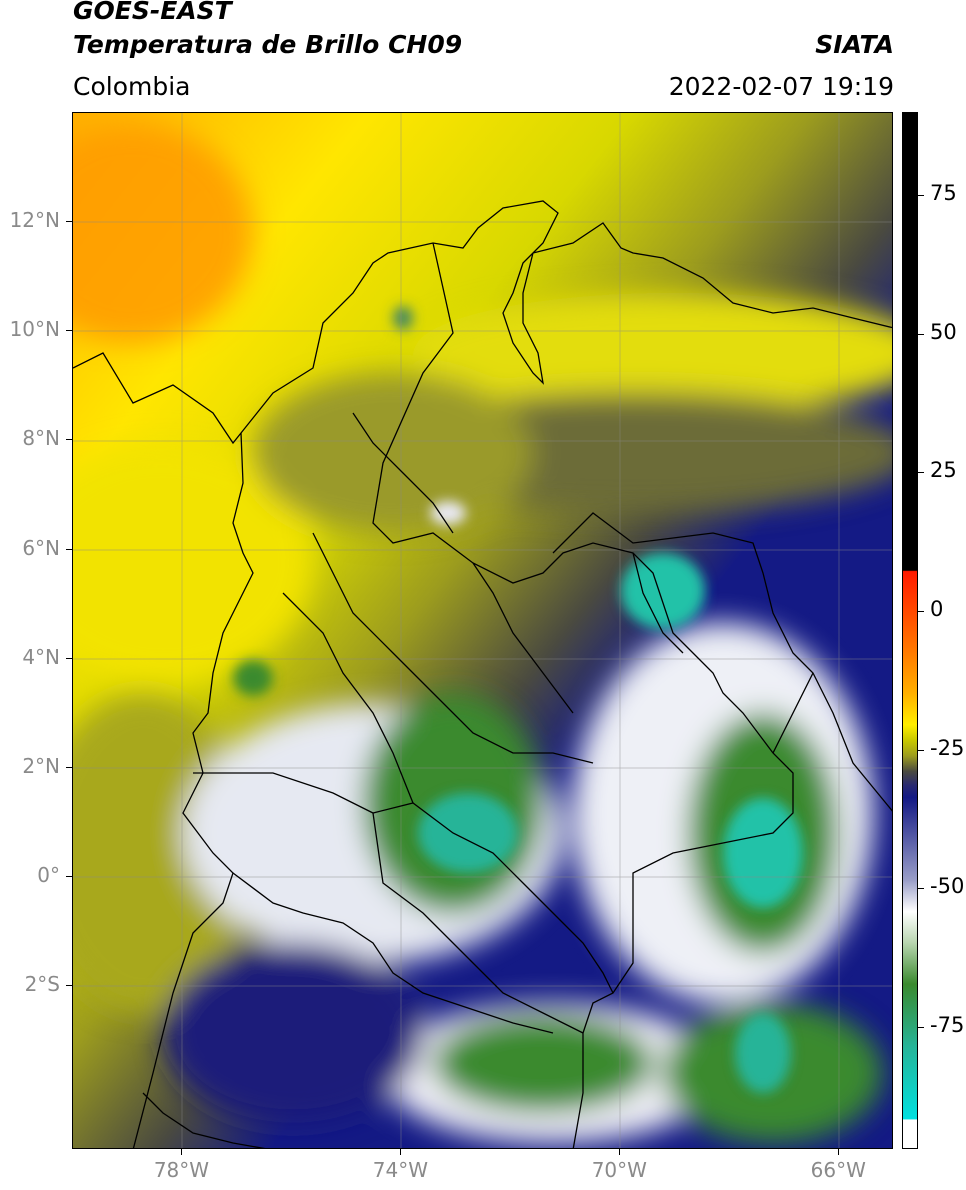 Image resolution: width=966 pixels, height=1190 pixels. What do you see at coordinates (947, 747) in the screenshot?
I see `colorbar-tick-label: -25` at bounding box center [947, 747].